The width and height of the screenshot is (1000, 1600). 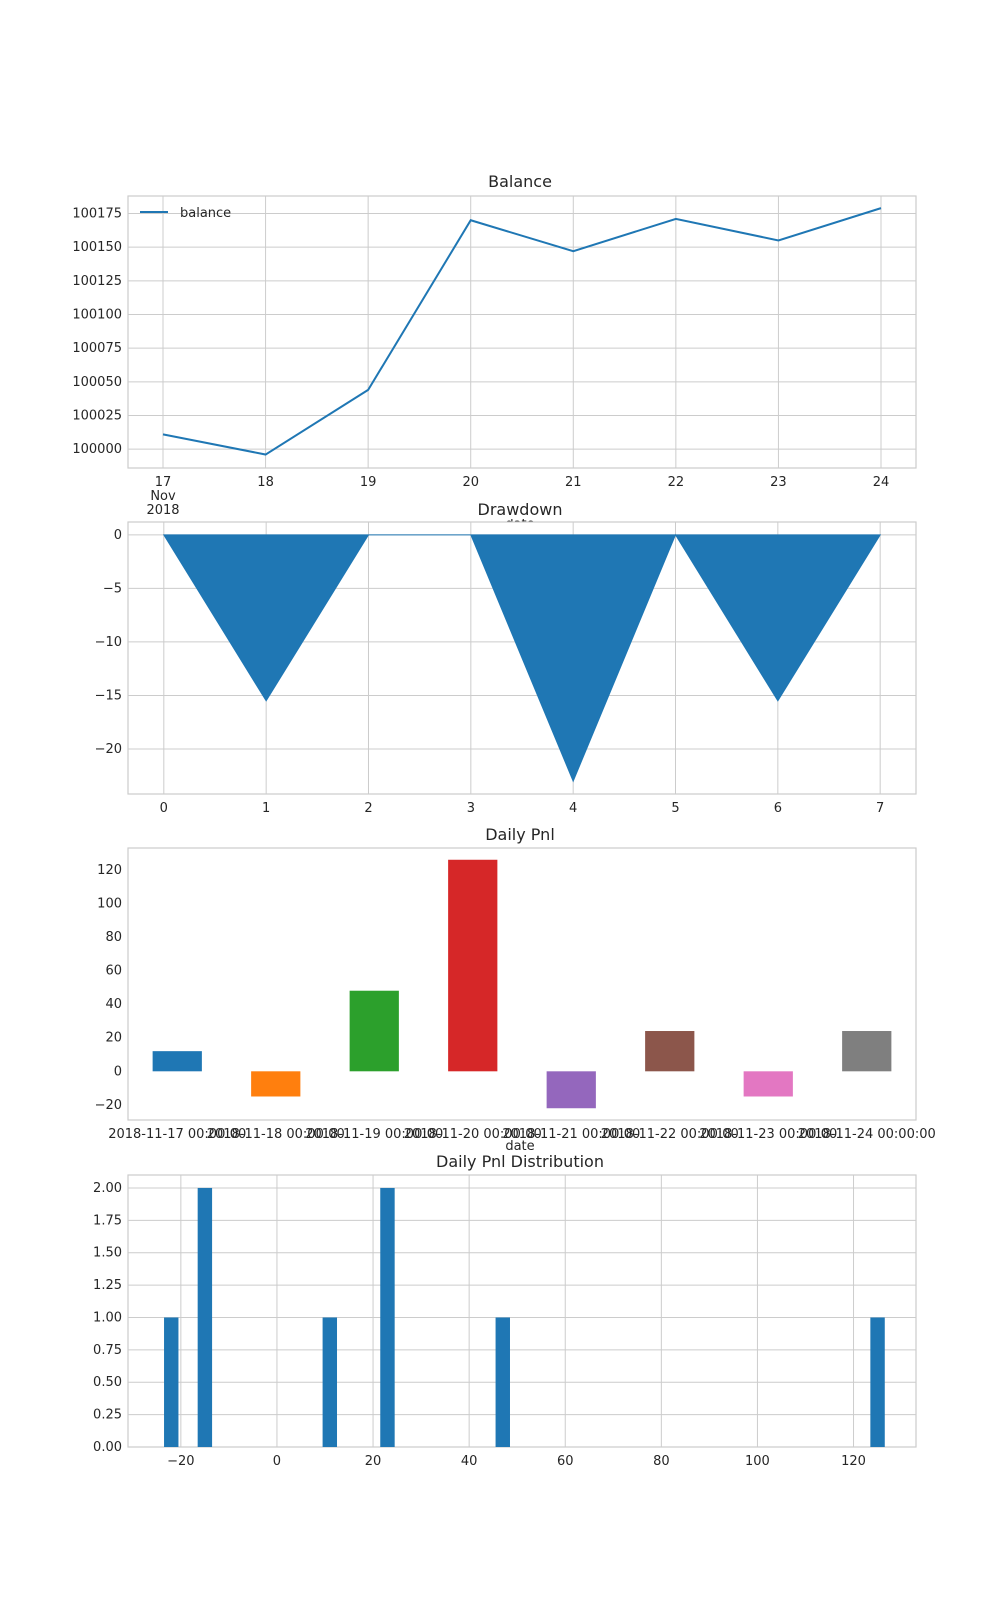 I want to click on drawdown-x-tick-label: 7, so click(x=880, y=808).